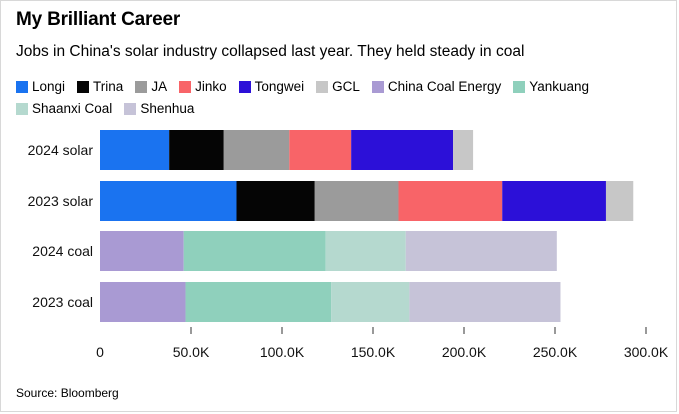  Describe the element at coordinates (555, 352) in the screenshot. I see `x-tick-label: 250.0K` at that location.